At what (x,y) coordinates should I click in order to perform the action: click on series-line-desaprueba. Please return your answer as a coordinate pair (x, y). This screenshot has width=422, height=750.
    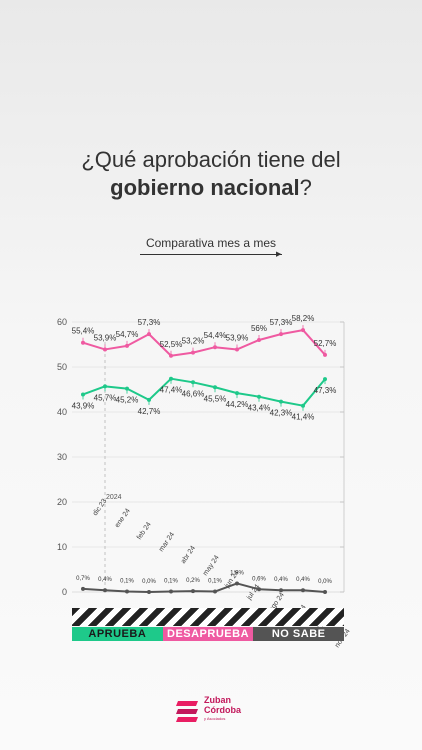
    Looking at the image, I should click on (204, 343).